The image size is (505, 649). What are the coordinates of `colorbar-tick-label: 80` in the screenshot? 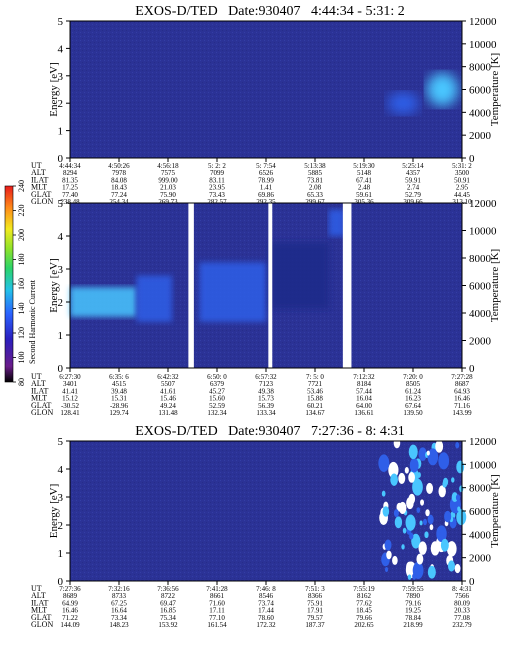 It's located at (21, 382).